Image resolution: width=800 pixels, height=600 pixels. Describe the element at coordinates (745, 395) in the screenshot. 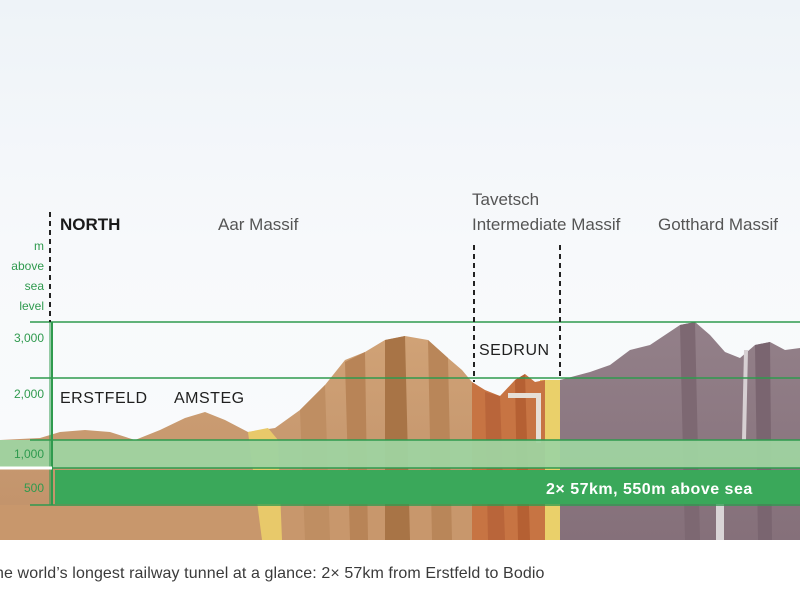

I see `shaft-upper` at that location.